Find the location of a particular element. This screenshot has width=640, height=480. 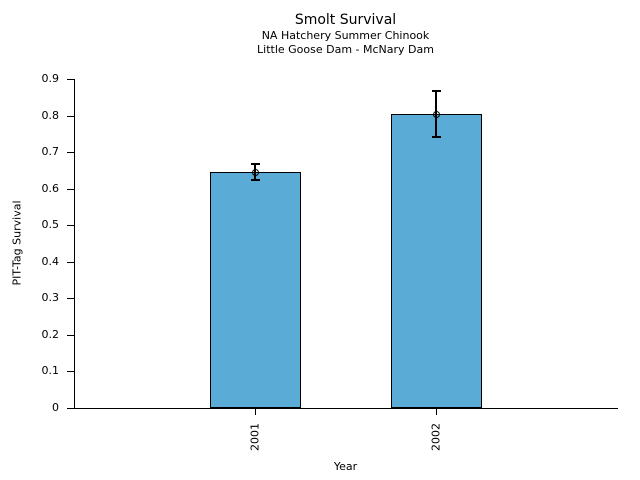

chart-subtitle-line1: NA Hatchery Summer Chinook is located at coordinates (345, 35).